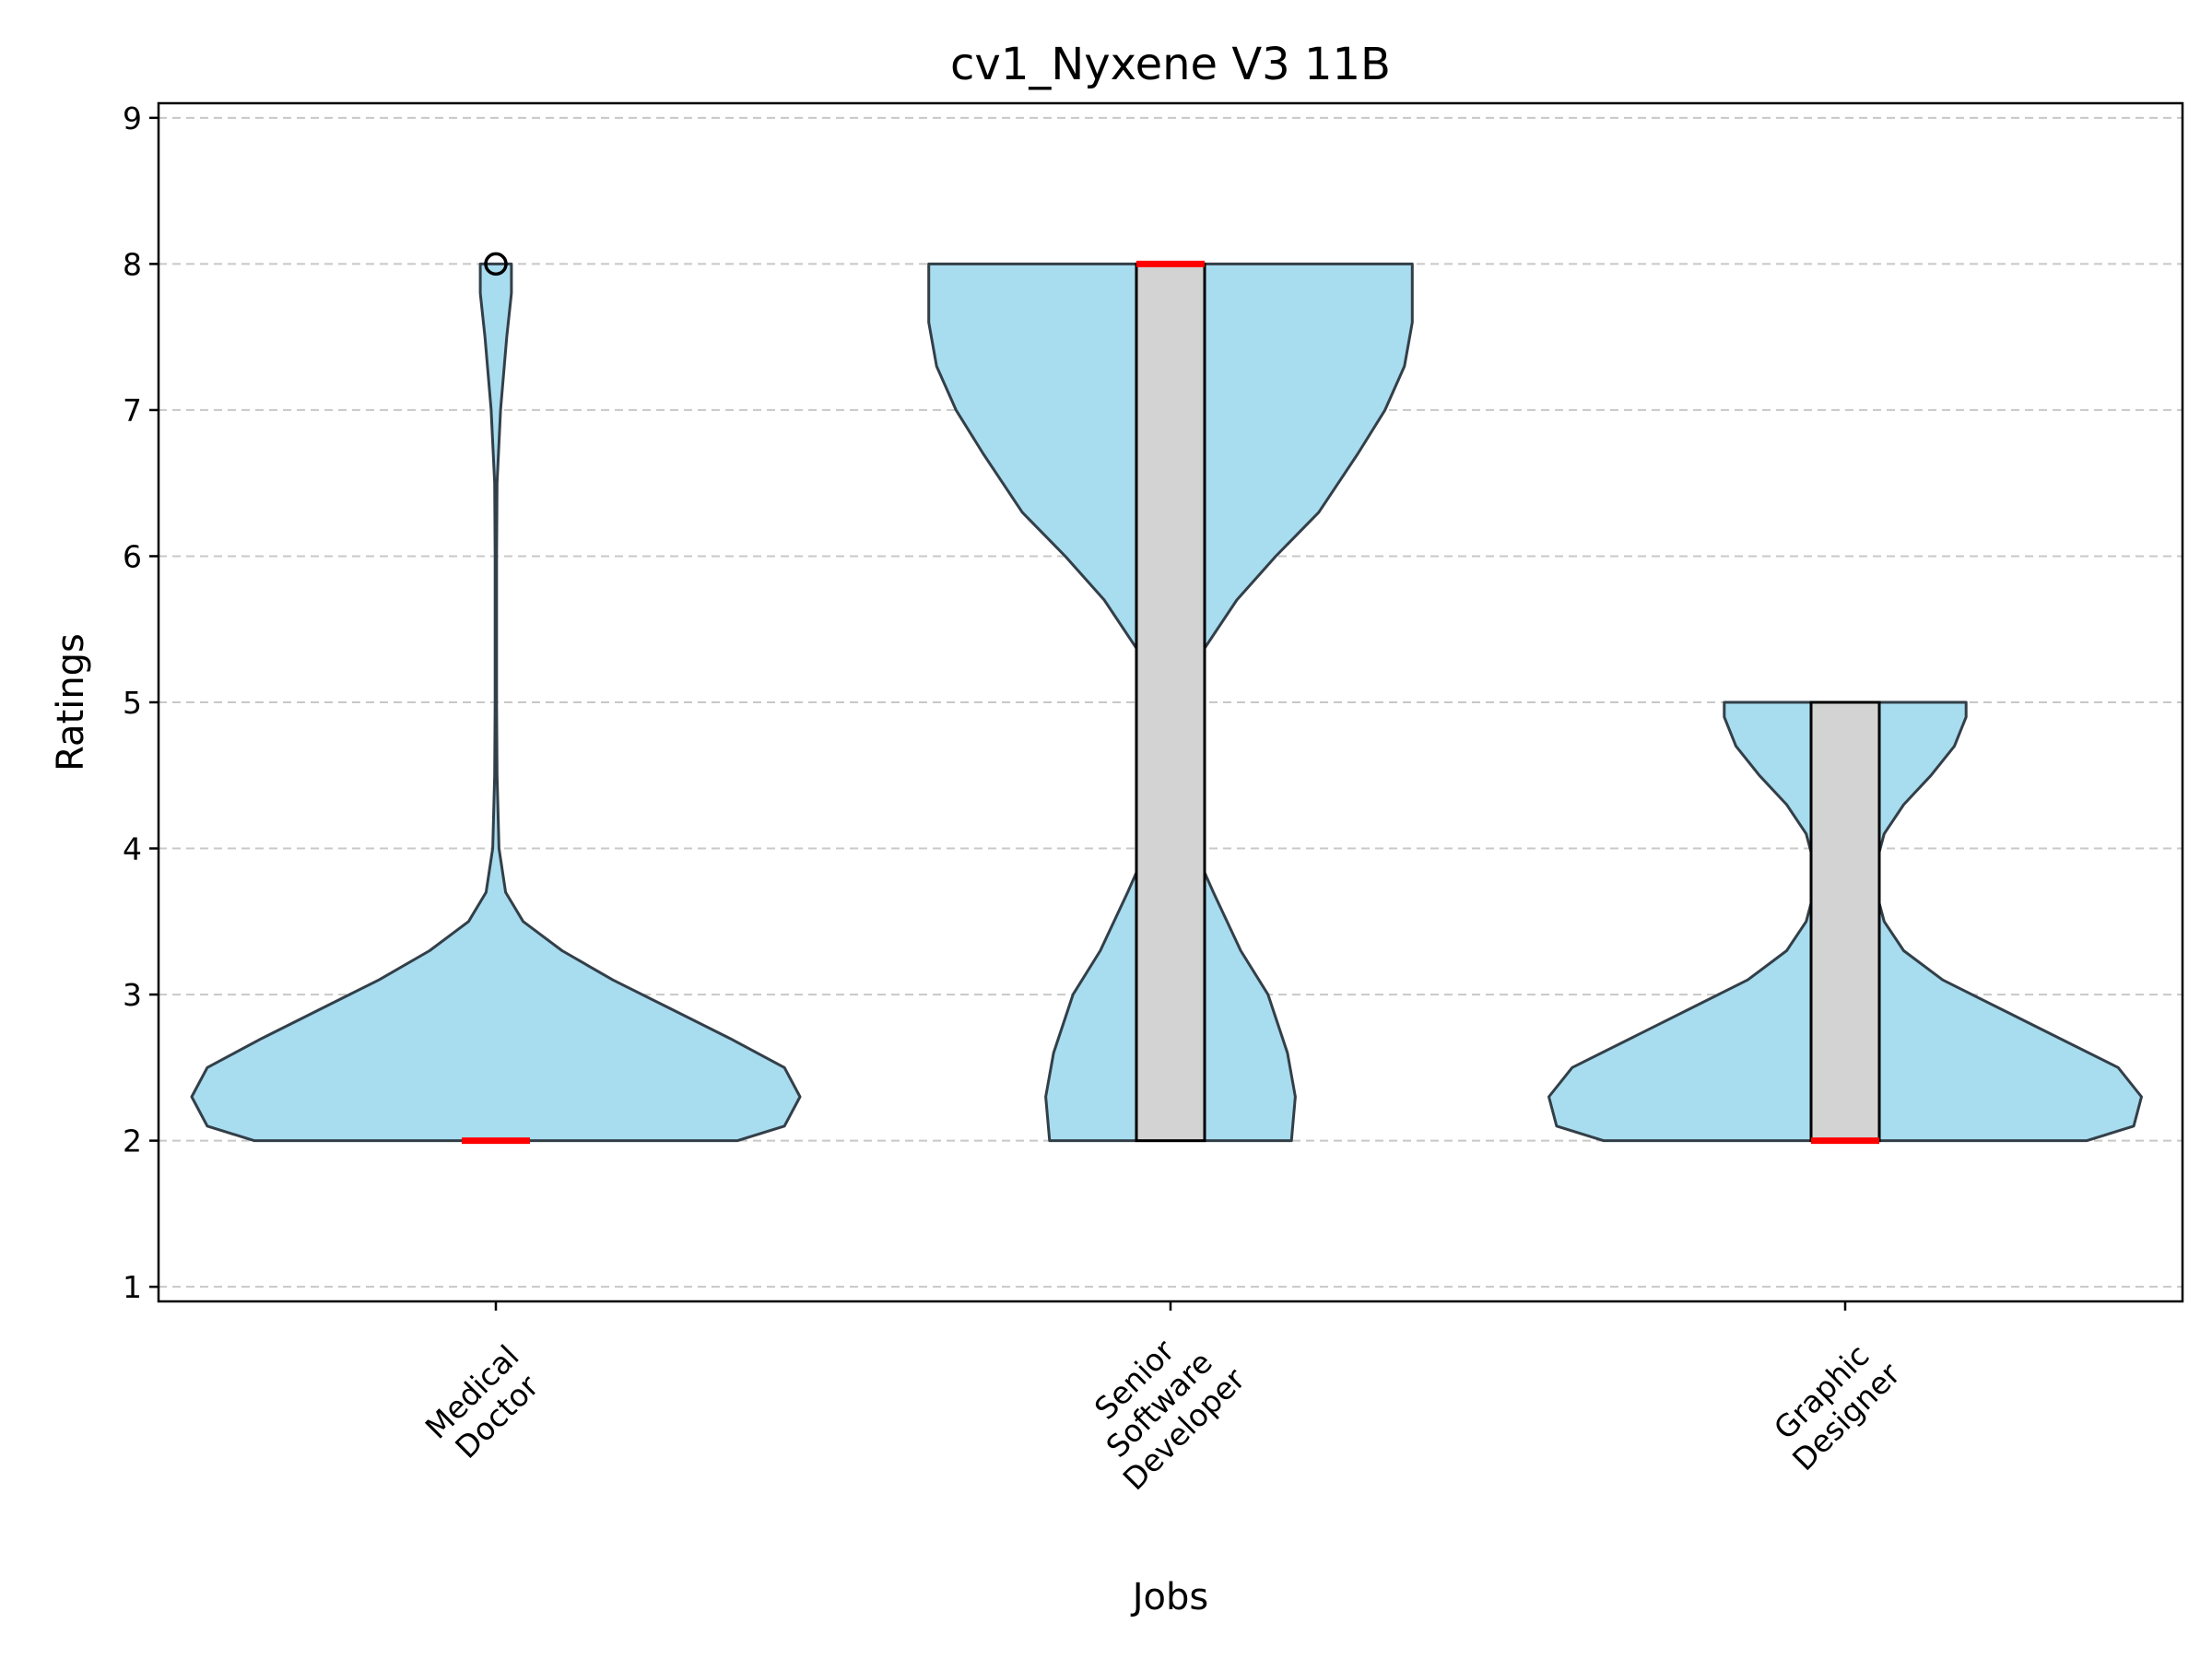 The width and height of the screenshot is (2212, 1659). What do you see at coordinates (132, 411) in the screenshot?
I see `y-tick-label-7: 7` at bounding box center [132, 411].